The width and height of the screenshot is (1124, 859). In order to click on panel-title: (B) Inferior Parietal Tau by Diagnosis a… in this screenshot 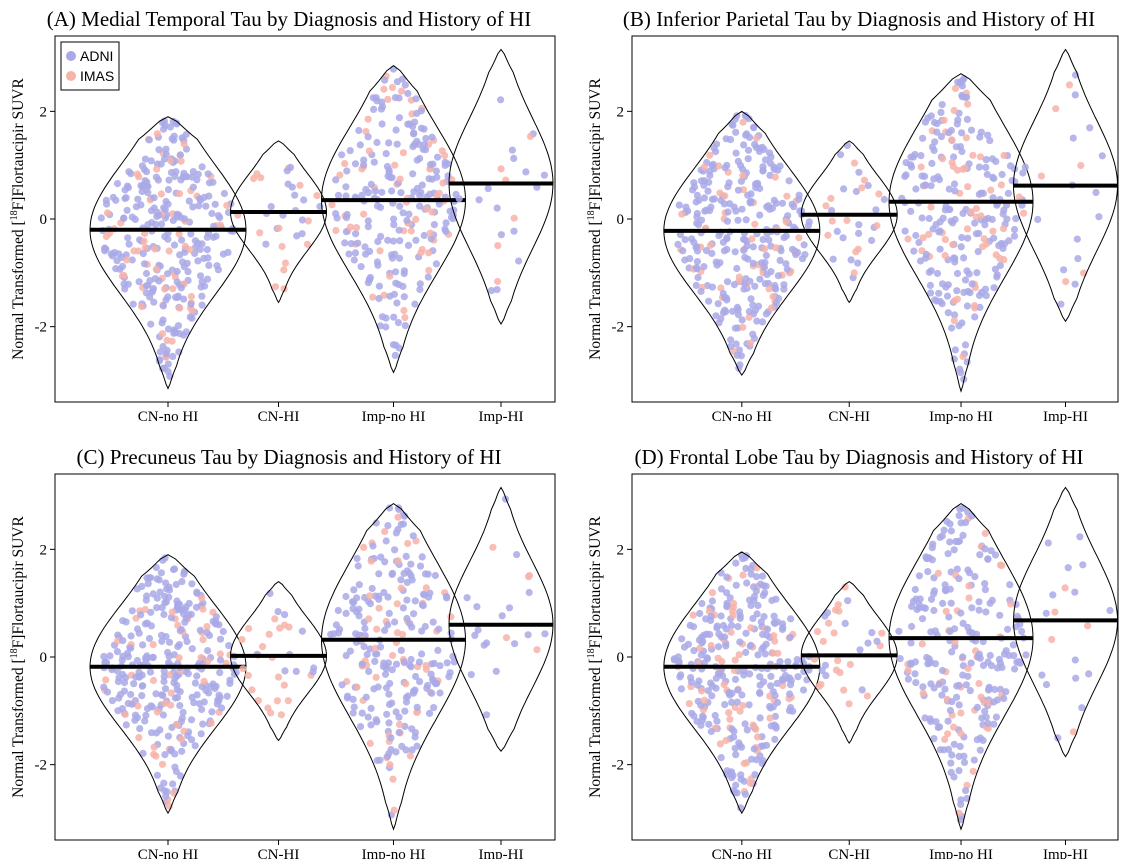, I will do `click(859, 19)`.